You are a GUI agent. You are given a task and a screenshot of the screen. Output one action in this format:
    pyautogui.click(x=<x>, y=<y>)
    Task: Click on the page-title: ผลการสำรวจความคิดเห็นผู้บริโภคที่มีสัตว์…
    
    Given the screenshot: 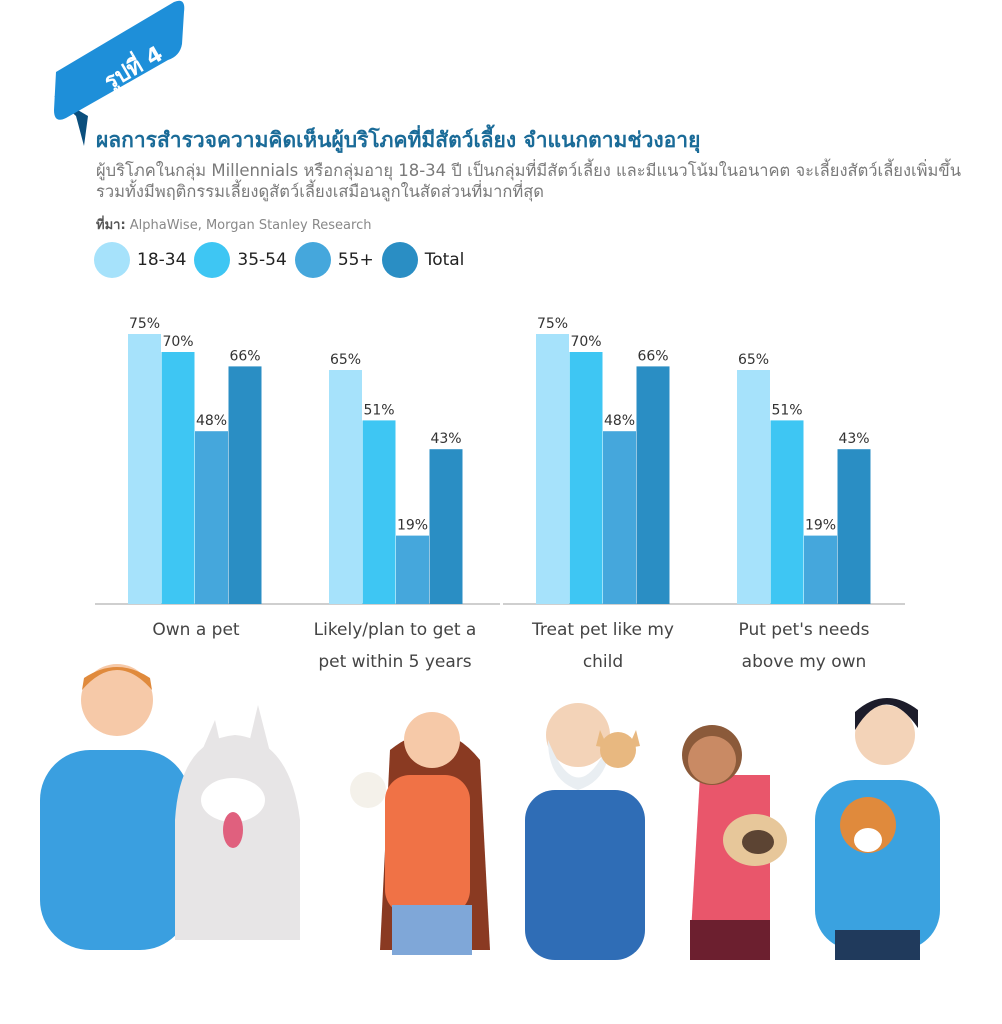 What is the action you would take?
    pyautogui.click(x=398, y=140)
    